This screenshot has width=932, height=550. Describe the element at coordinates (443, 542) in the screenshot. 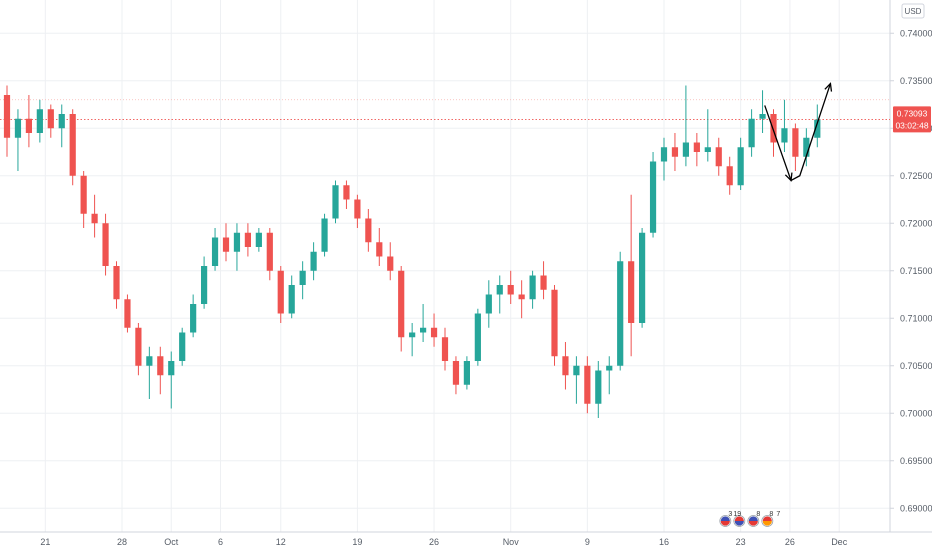

I see `x-axis: 21 28 Oct 6 12 19 26 Nov 9 16 23 26 Dec` at that location.